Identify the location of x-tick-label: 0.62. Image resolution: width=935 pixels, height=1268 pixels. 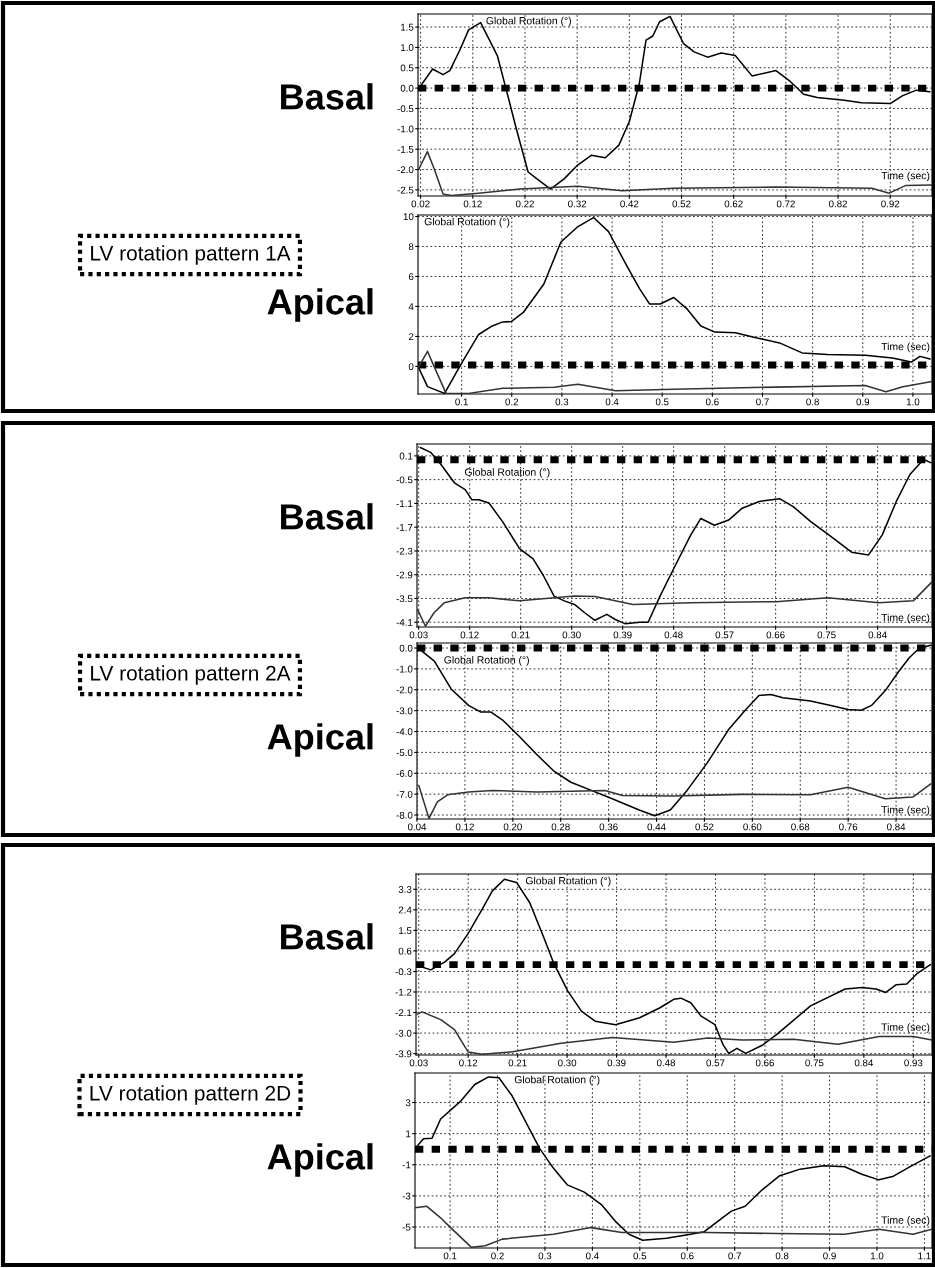
(733, 204).